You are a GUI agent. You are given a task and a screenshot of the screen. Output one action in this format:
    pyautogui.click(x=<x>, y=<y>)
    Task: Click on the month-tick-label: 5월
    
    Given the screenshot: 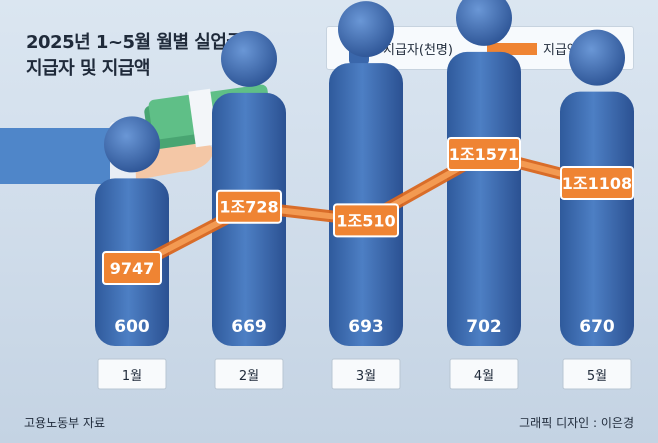 What is the action you would take?
    pyautogui.click(x=597, y=376)
    